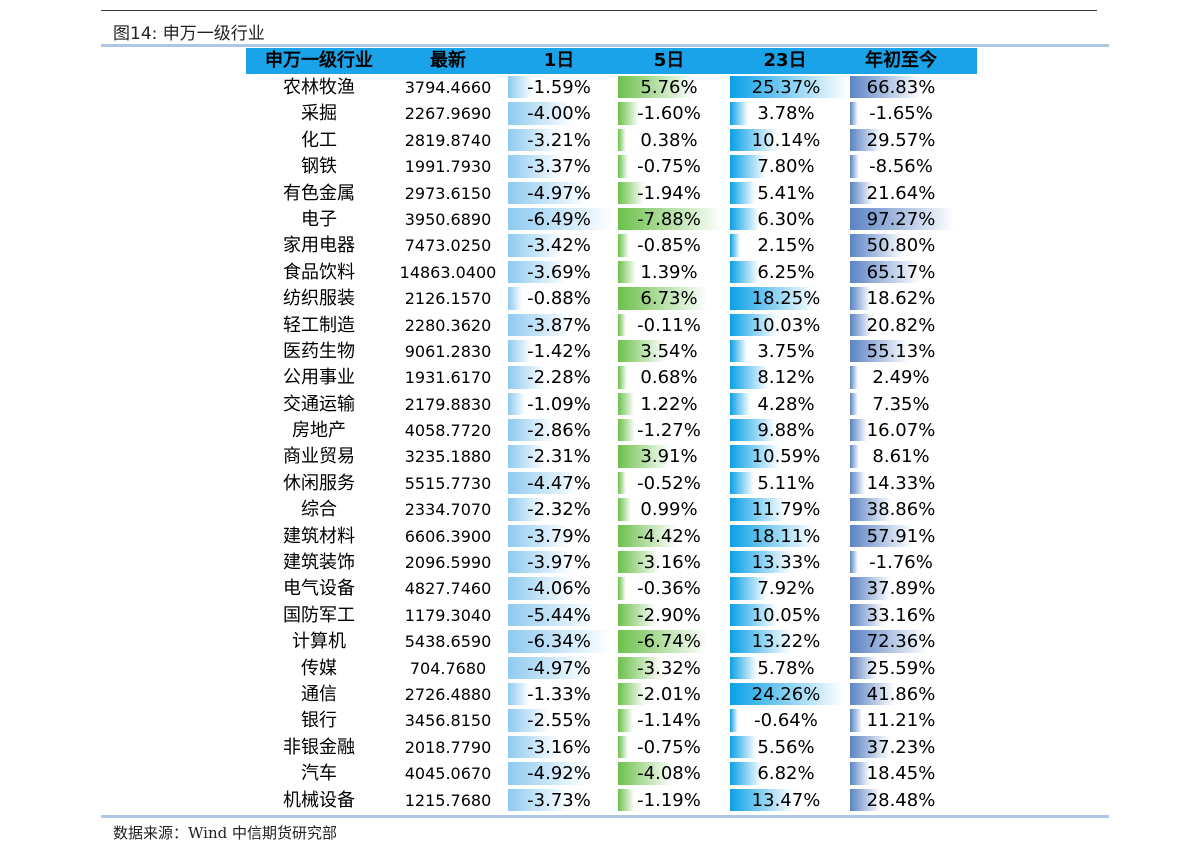  Describe the element at coordinates (901, 60) in the screenshot. I see `header-ytd: 年初至今` at that location.